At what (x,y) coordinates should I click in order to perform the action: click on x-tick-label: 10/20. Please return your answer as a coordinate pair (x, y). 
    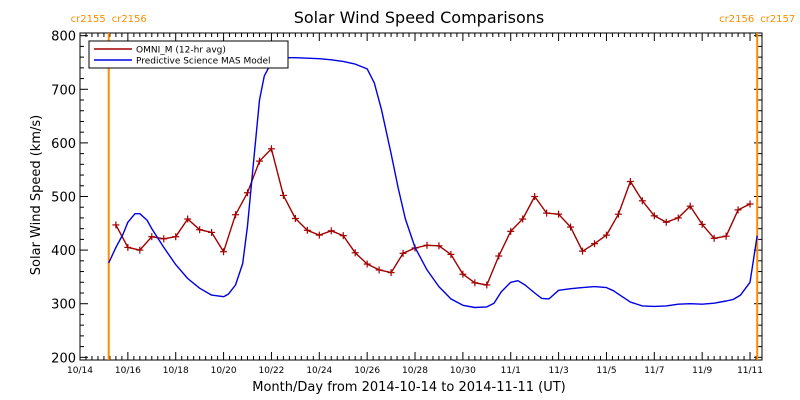
    Looking at the image, I should click on (224, 371).